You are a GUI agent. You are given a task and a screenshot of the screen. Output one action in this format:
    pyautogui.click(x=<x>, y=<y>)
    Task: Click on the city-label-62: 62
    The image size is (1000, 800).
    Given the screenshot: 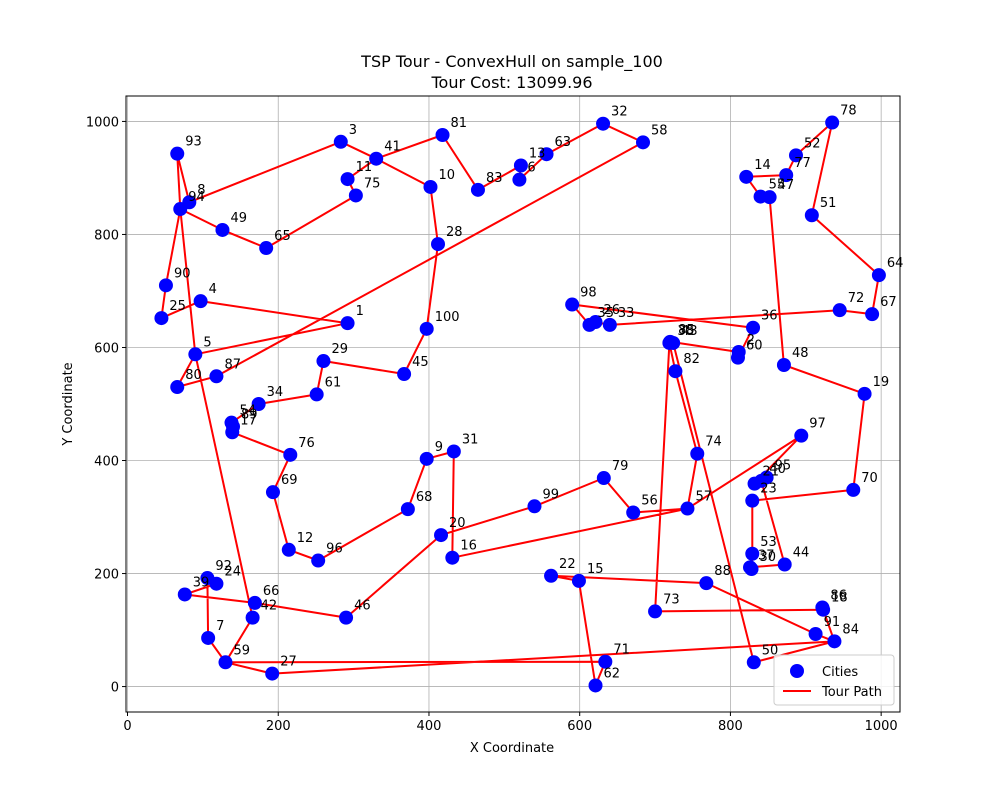 What is the action you would take?
    pyautogui.click(x=612, y=673)
    